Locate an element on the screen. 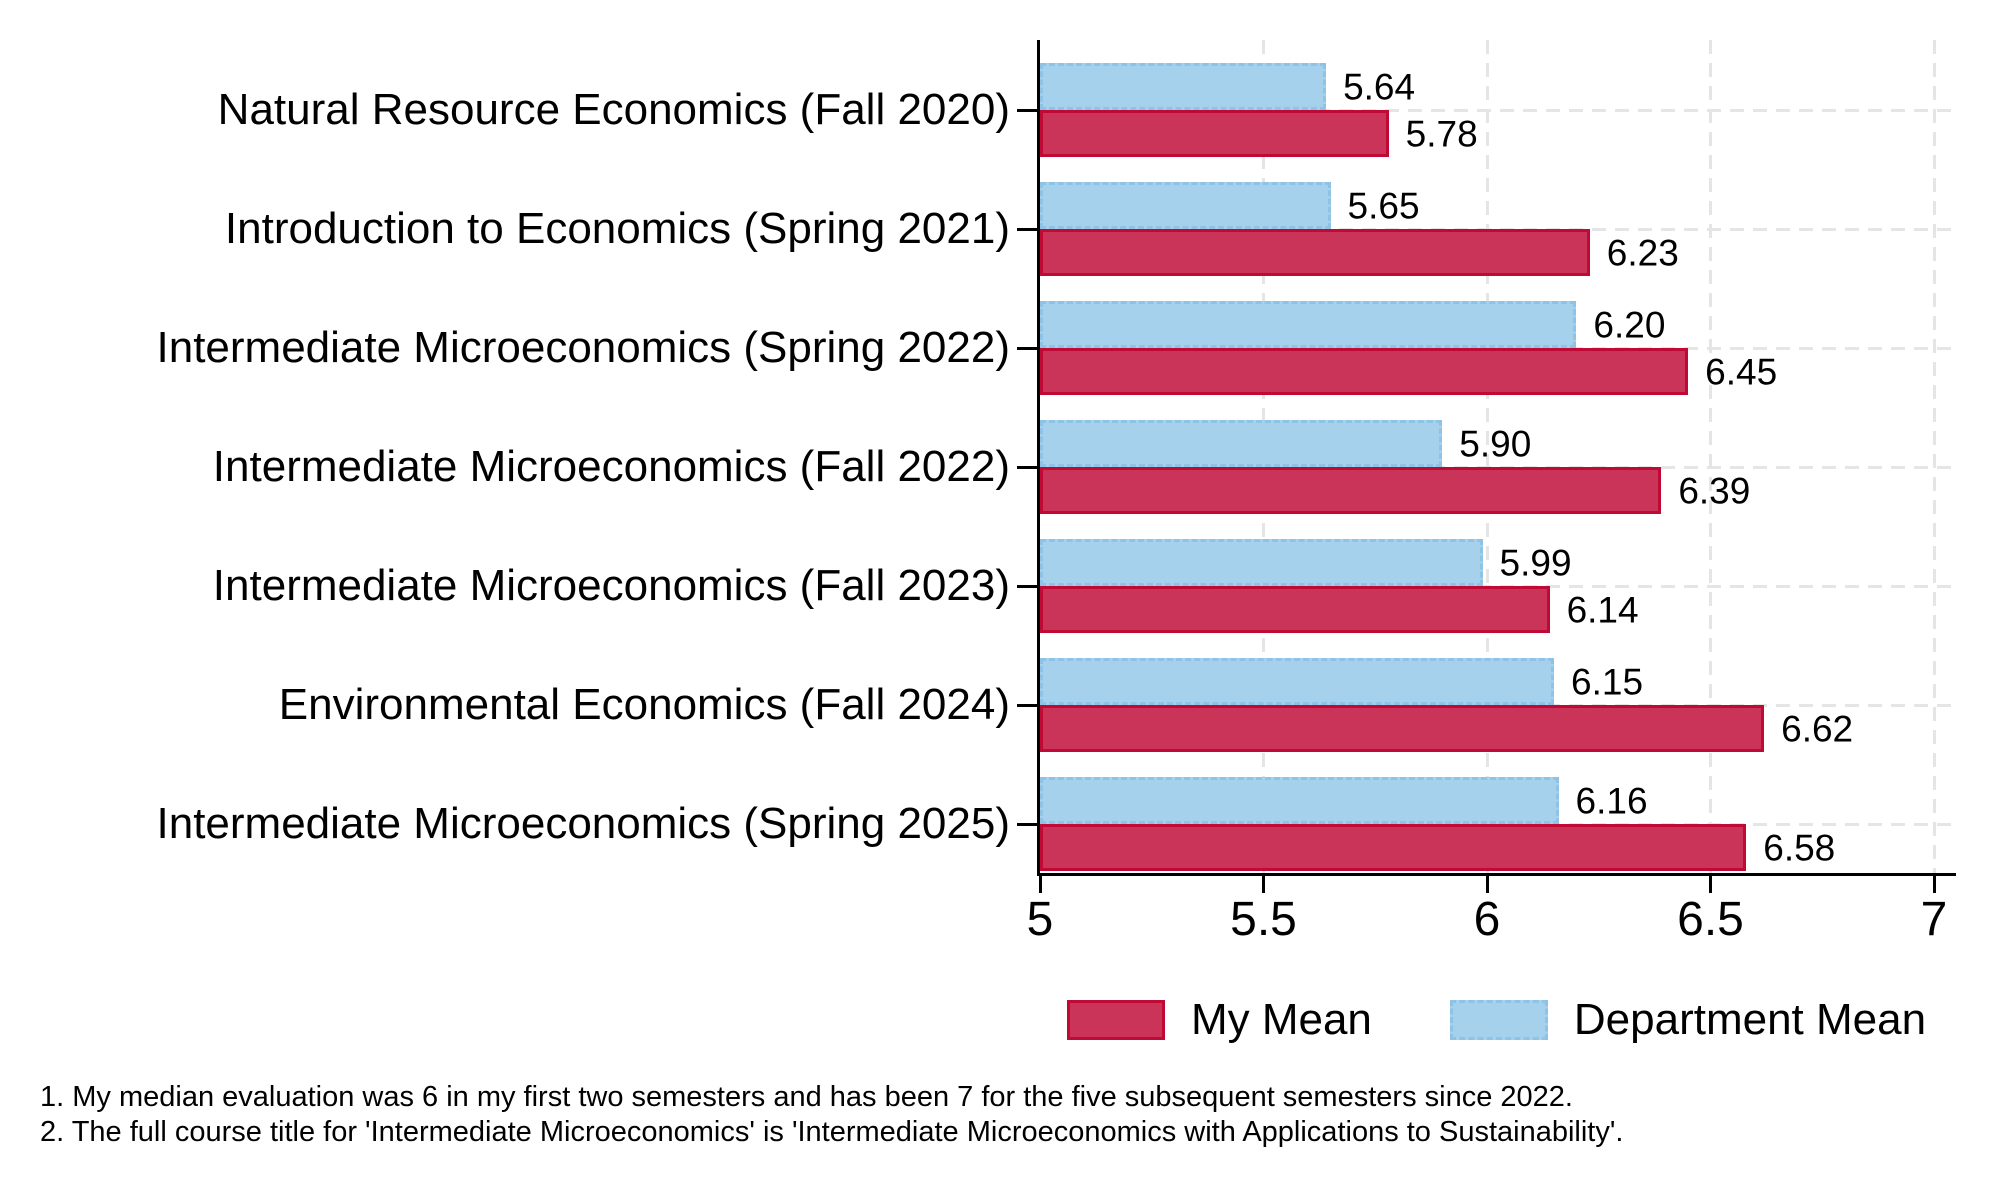  bar-value-label: 5.78 is located at coordinates (1441, 133).